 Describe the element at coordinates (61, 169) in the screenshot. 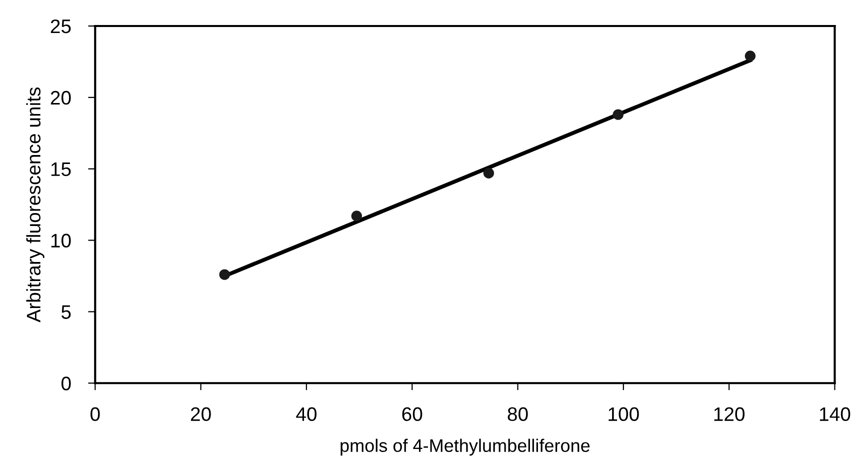

I see `y-tick-label: 15` at that location.